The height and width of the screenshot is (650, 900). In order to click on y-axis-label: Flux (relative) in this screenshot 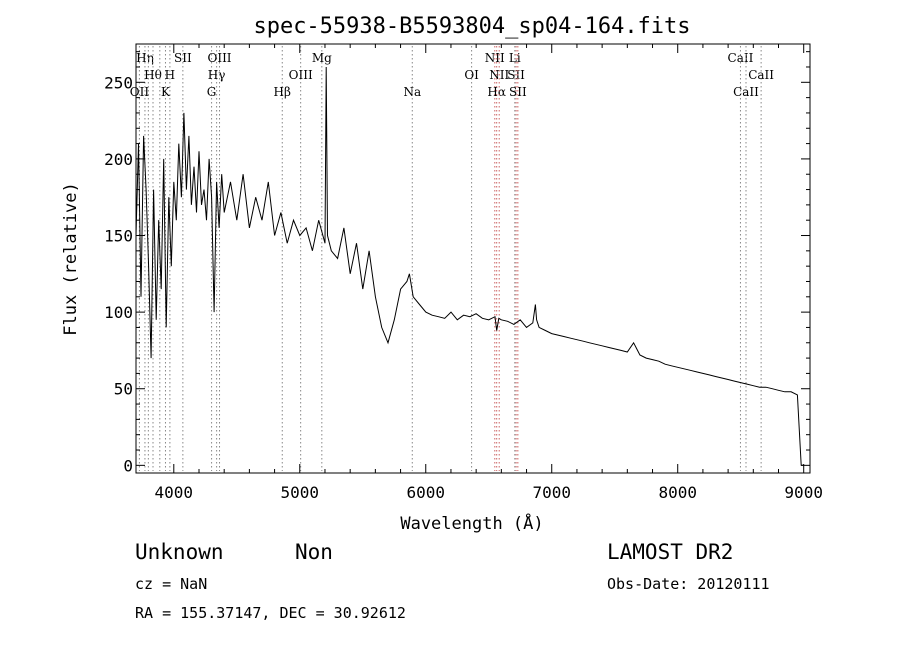, I will do `click(71, 259)`.